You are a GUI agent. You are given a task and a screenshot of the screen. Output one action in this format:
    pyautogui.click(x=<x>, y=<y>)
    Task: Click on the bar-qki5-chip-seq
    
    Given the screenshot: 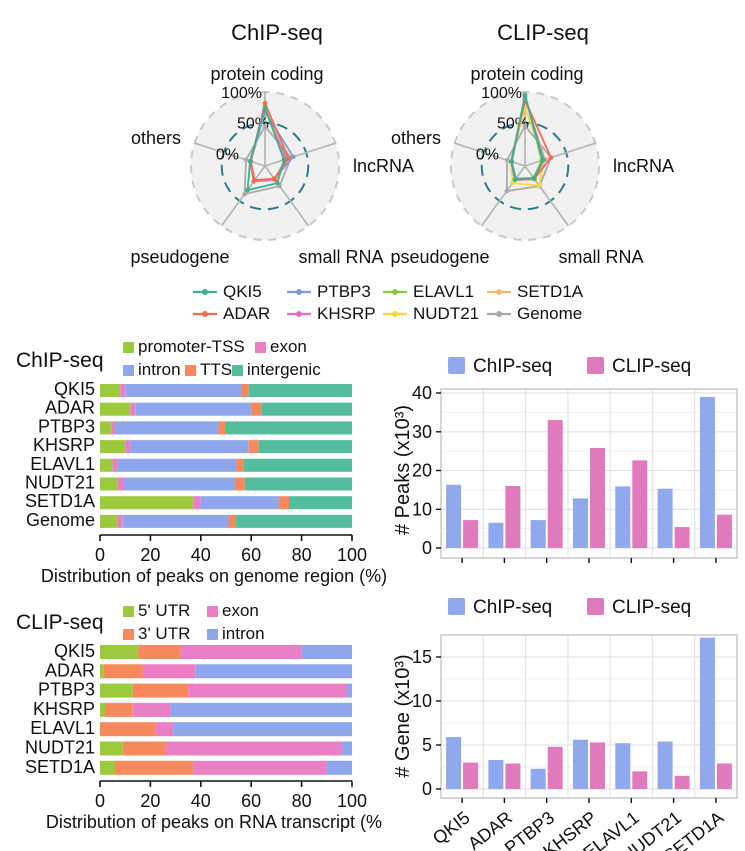 What is the action you would take?
    pyautogui.click(x=454, y=516)
    